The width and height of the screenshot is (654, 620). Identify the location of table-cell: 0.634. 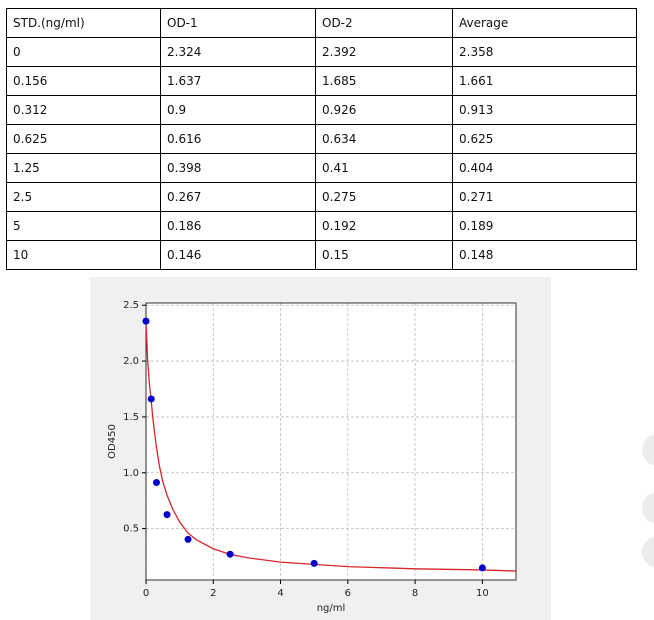
(384, 139).